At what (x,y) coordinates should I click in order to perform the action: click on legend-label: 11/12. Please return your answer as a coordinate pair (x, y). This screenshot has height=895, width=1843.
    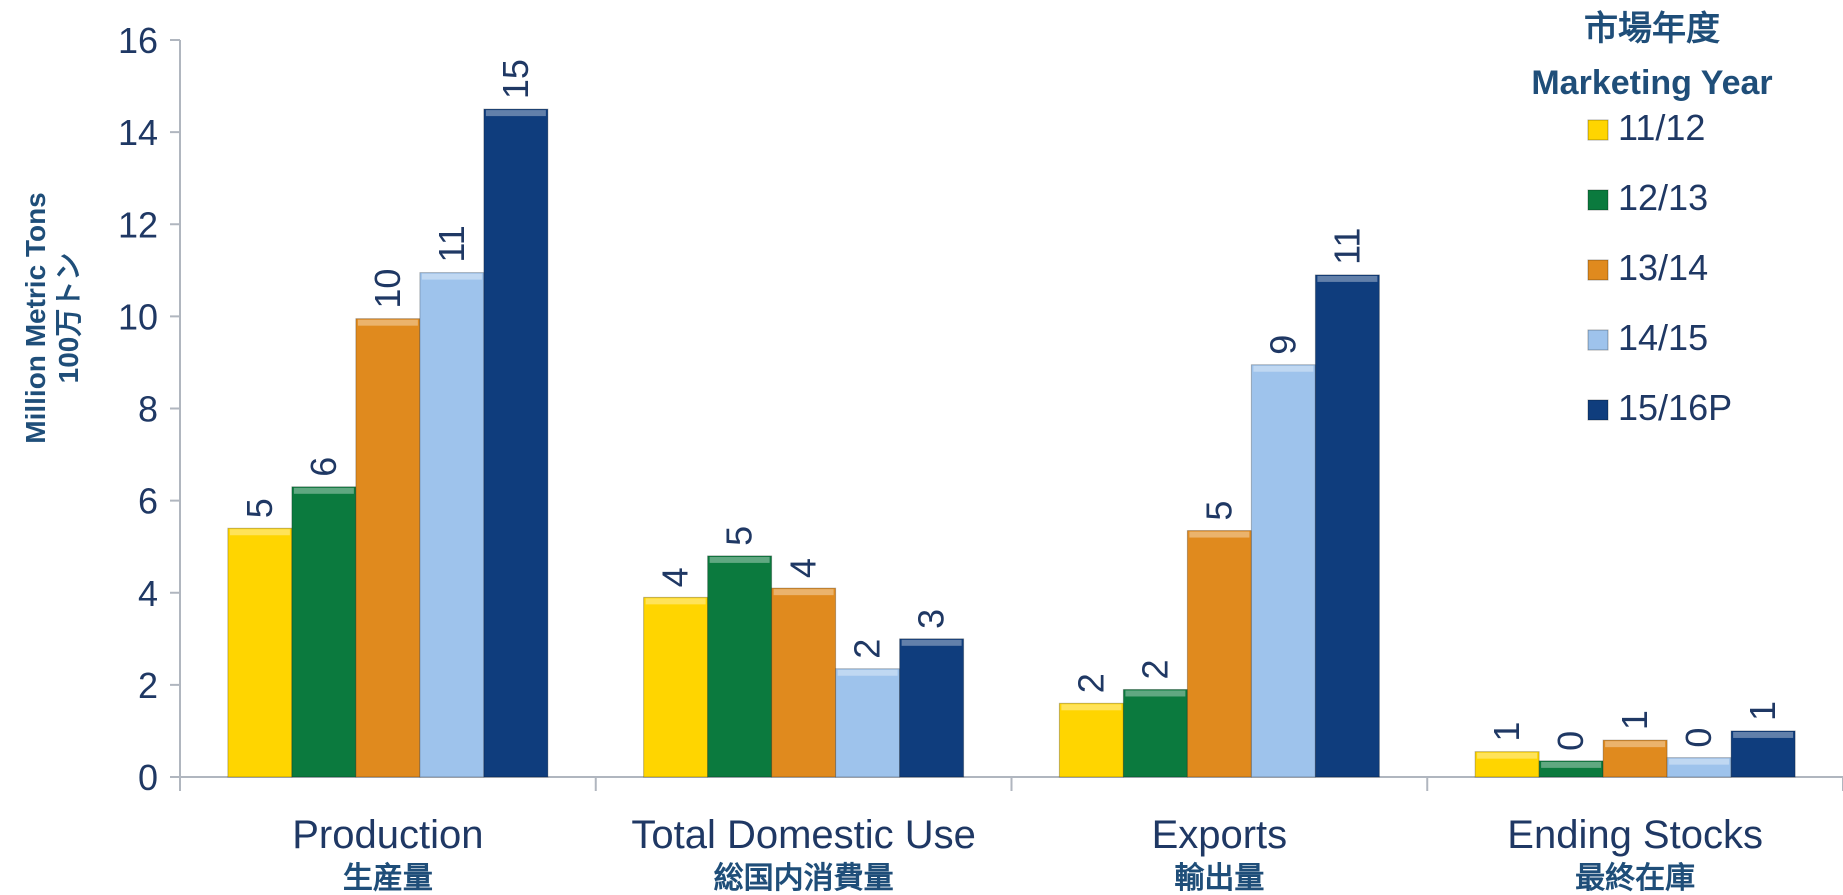
    Looking at the image, I should click on (1661, 127).